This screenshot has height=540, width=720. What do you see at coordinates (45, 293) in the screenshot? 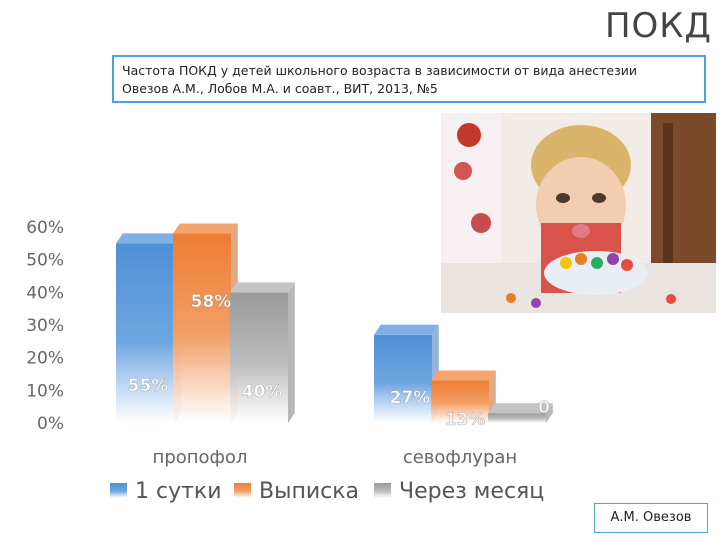
I see `y-tick-label: 40%` at bounding box center [45, 293].